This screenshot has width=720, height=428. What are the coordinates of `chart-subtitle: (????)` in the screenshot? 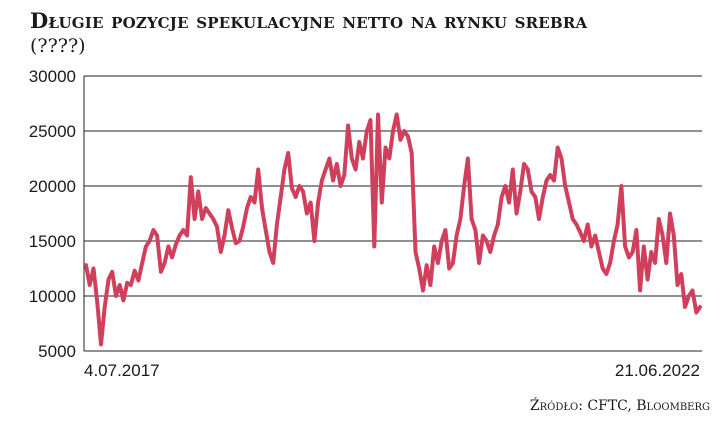 It's located at (58, 46).